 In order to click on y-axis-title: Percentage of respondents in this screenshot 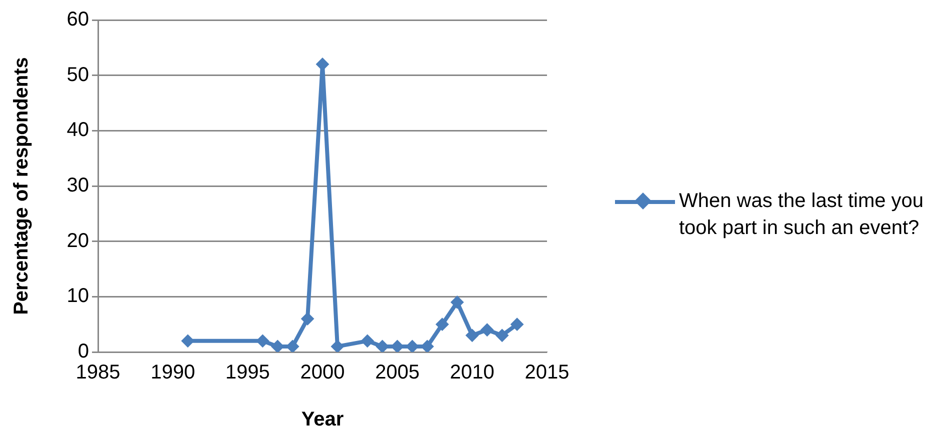, I will do `click(21, 186)`.